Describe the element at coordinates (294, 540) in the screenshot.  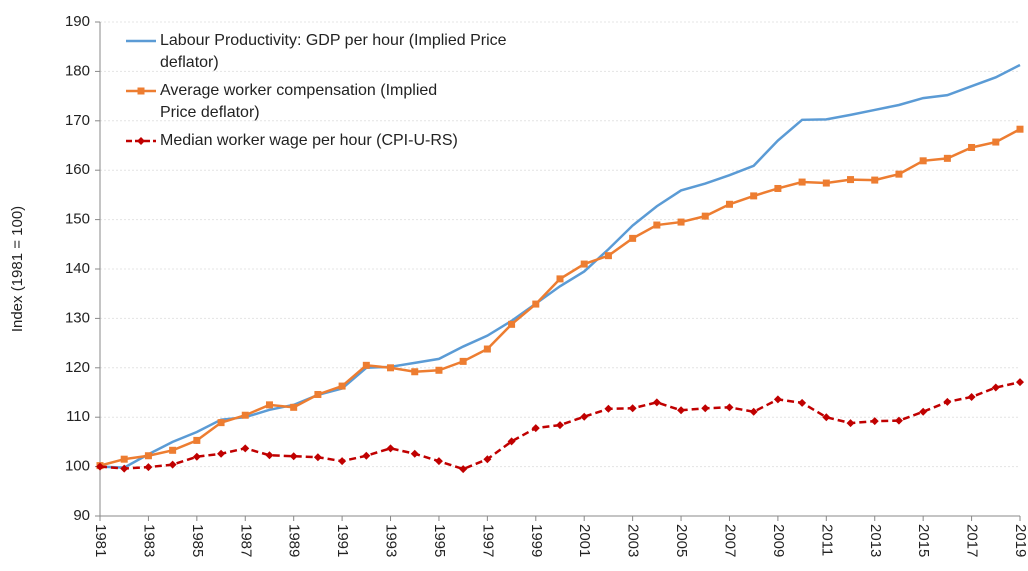
I see `x-tick-label: 1989` at that location.